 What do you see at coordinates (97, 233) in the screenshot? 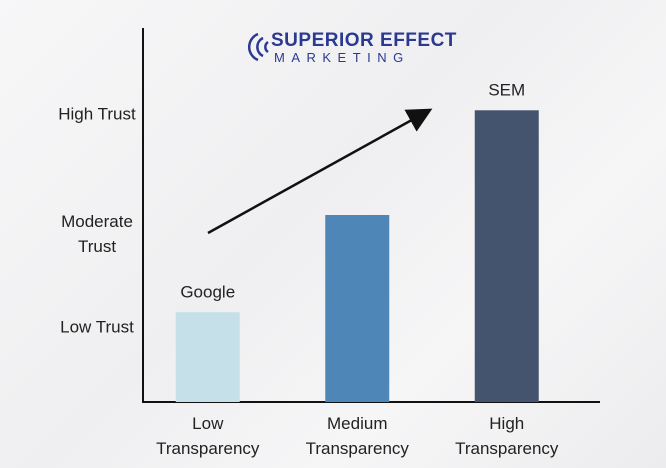
I see `y-tick-label: Moderate Trust` at bounding box center [97, 233].